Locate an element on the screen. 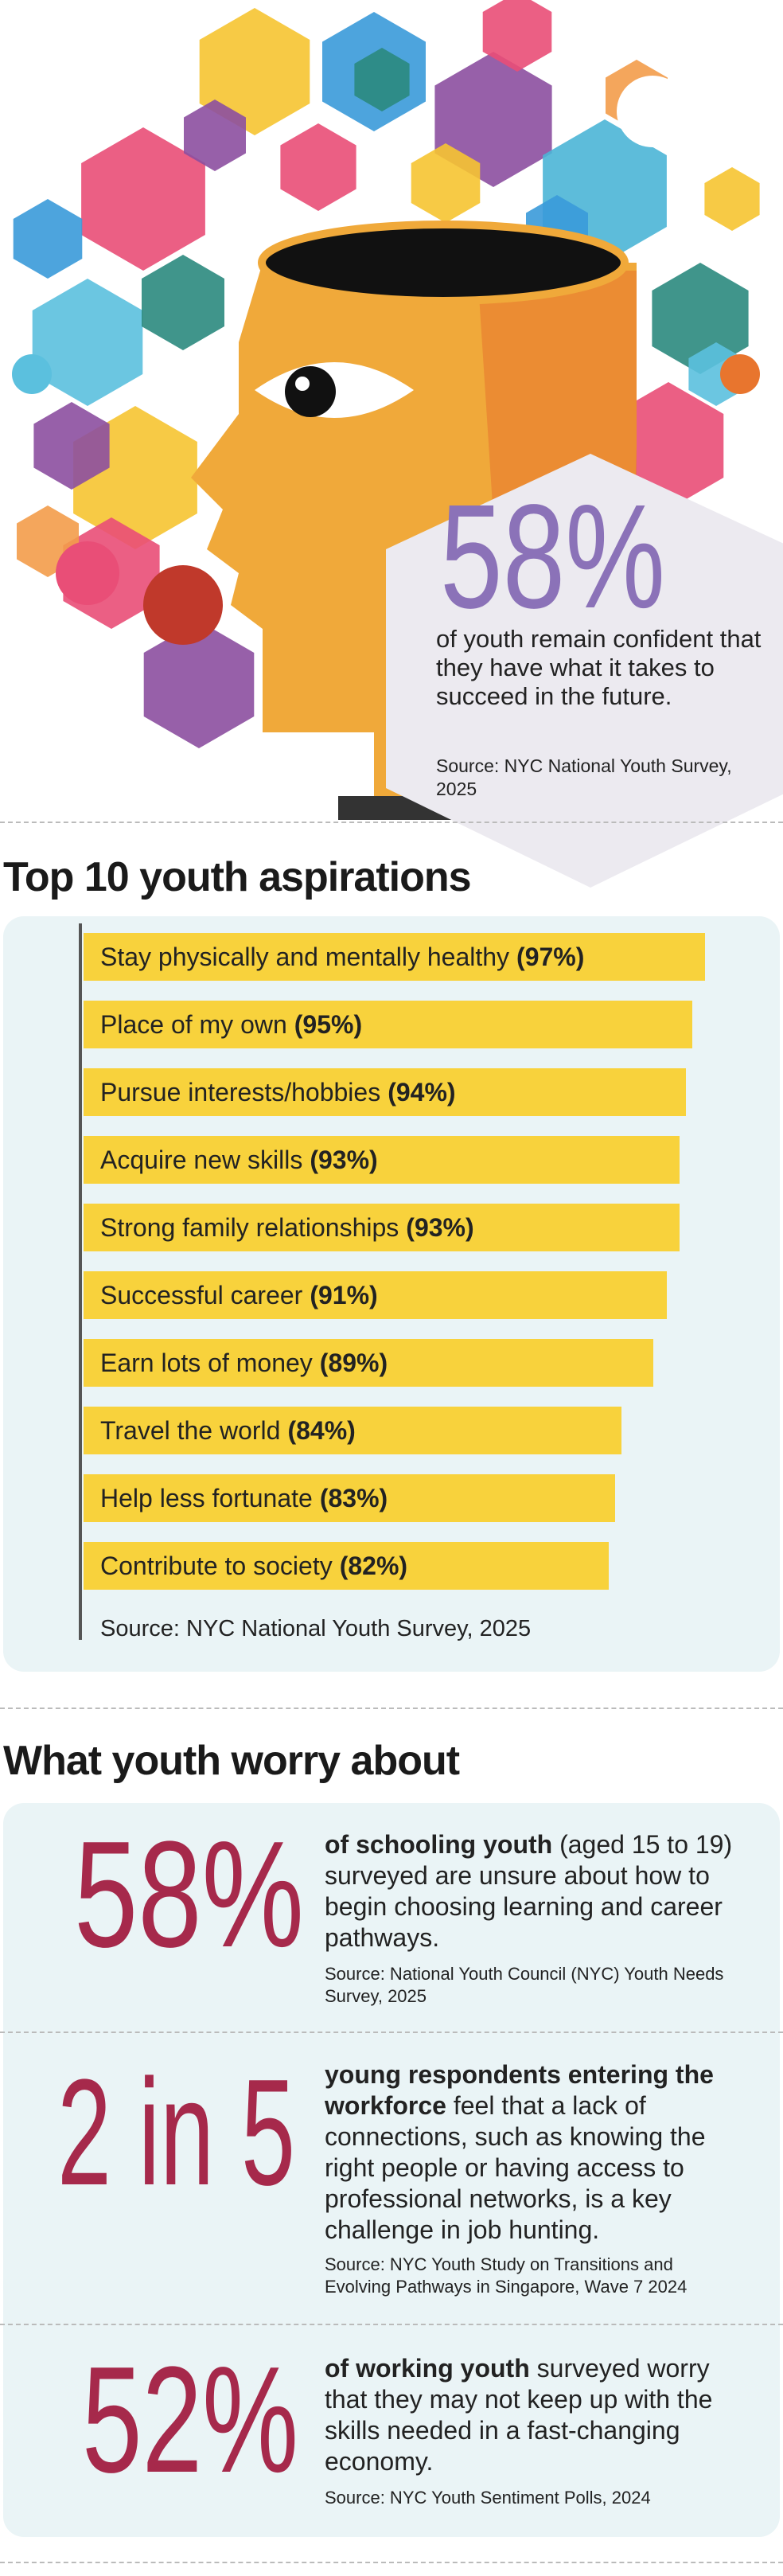 This screenshot has width=783, height=2576. bar-label: Pursue interests/hobbies (94%) is located at coordinates (278, 1092).